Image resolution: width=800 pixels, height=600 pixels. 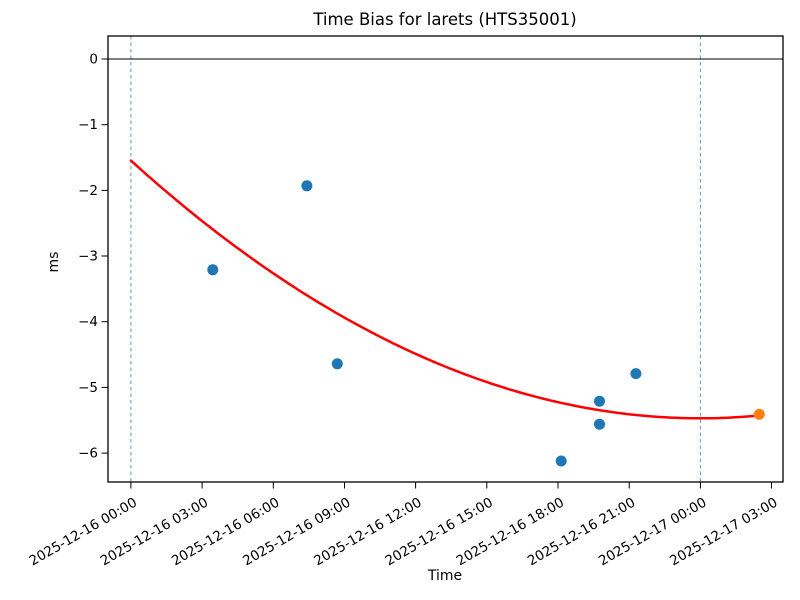 What do you see at coordinates (88, 125) in the screenshot?
I see `y-tick-label: −1` at bounding box center [88, 125].